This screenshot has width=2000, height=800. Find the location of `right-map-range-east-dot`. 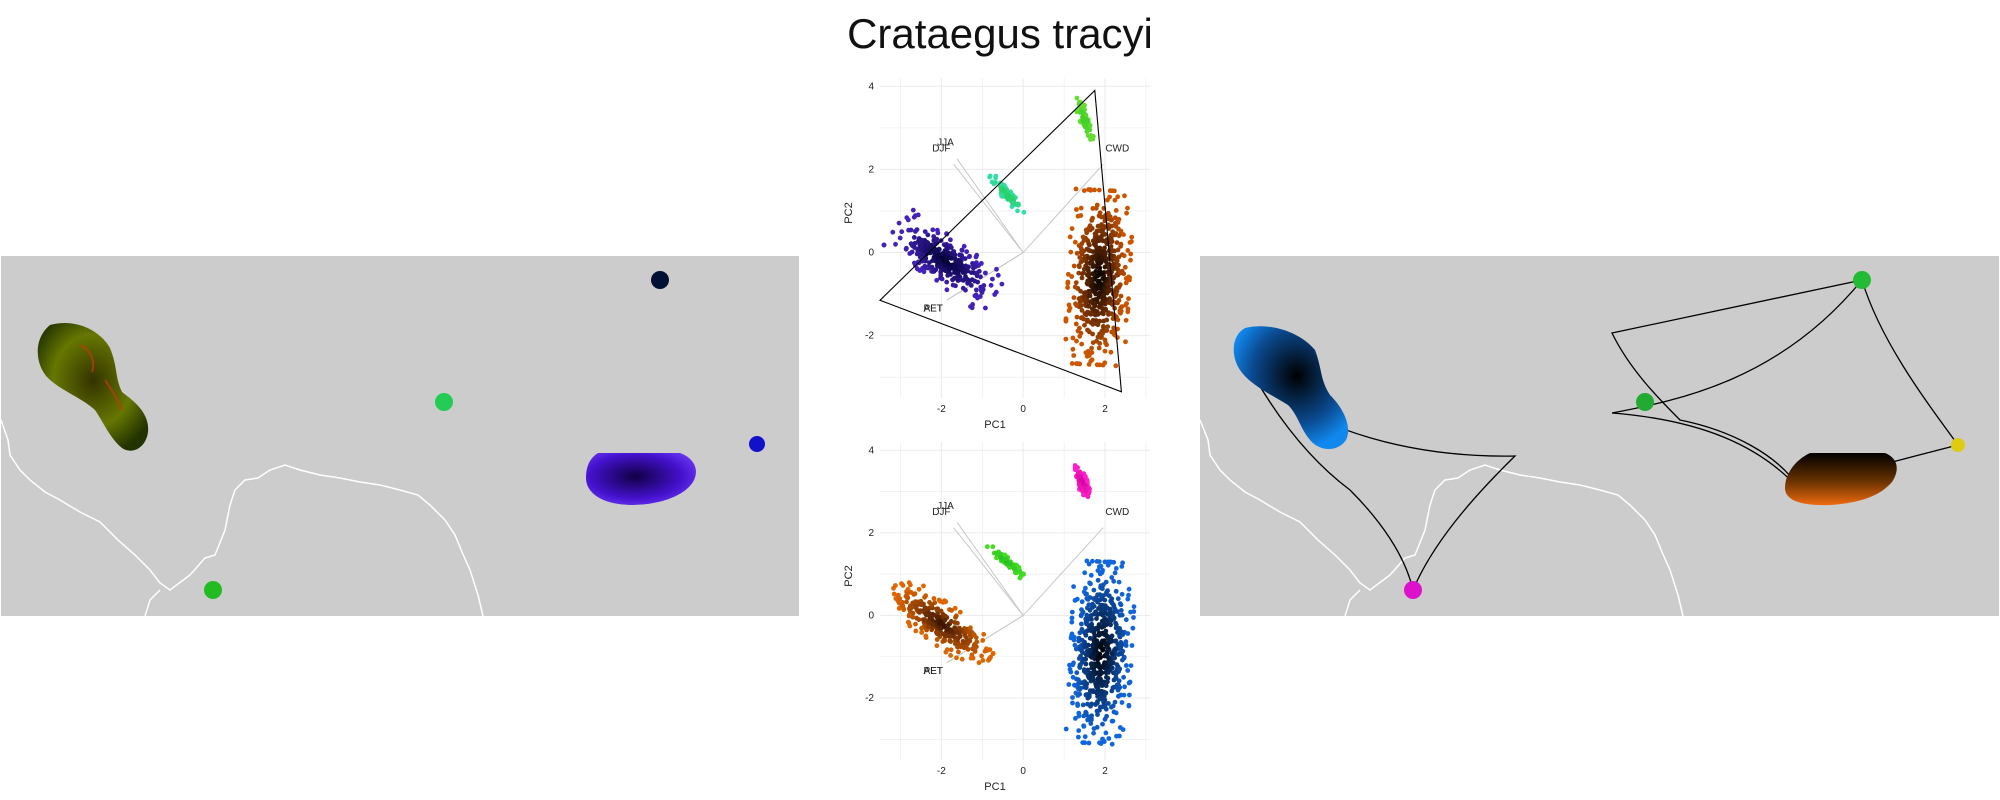

right-map-range-east-dot is located at coordinates (1958, 445).